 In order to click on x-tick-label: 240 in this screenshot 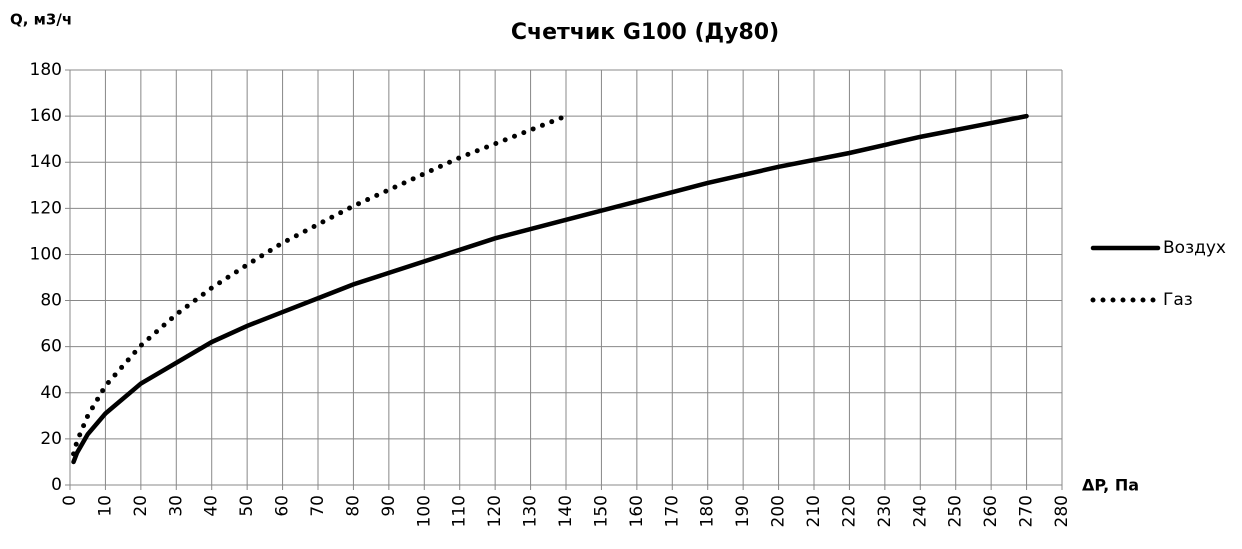, I will do `click(920, 511)`.